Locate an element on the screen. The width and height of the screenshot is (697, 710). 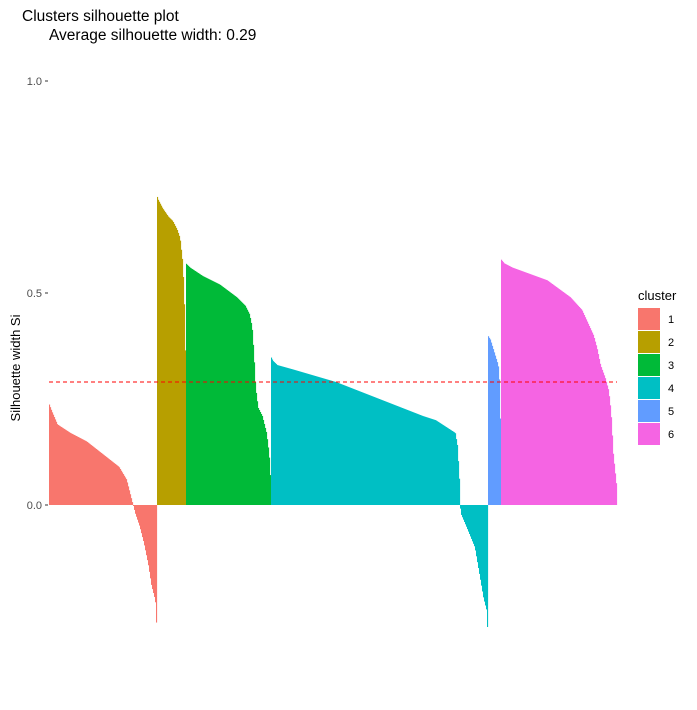
legend-title: cluster is located at coordinates (657, 295).